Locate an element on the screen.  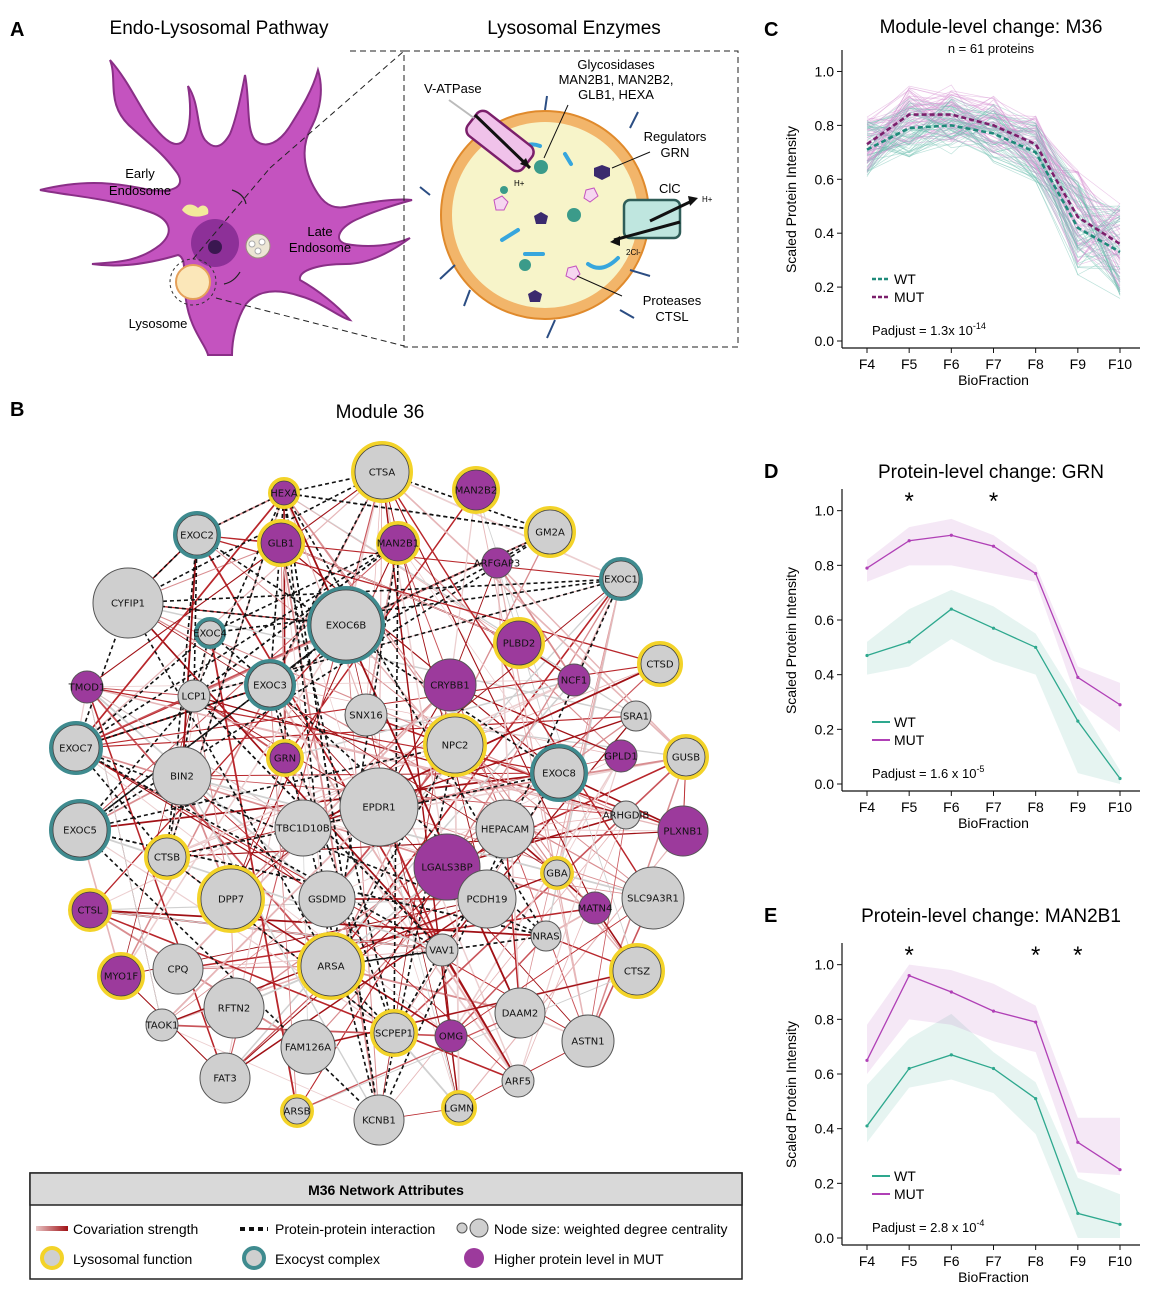
legend-lysosomal: Lysosomal function is located at coordinates (132, 1259).